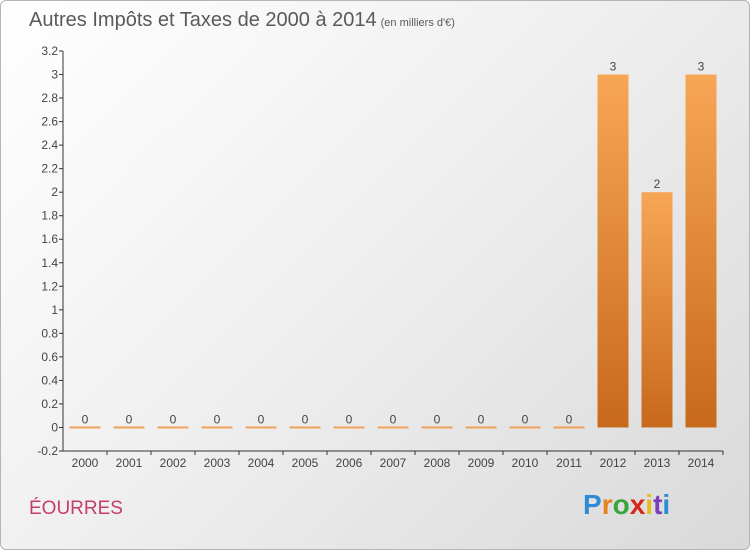 Image resolution: width=750 pixels, height=550 pixels. I want to click on x-tick-label: 2012, so click(613, 463).